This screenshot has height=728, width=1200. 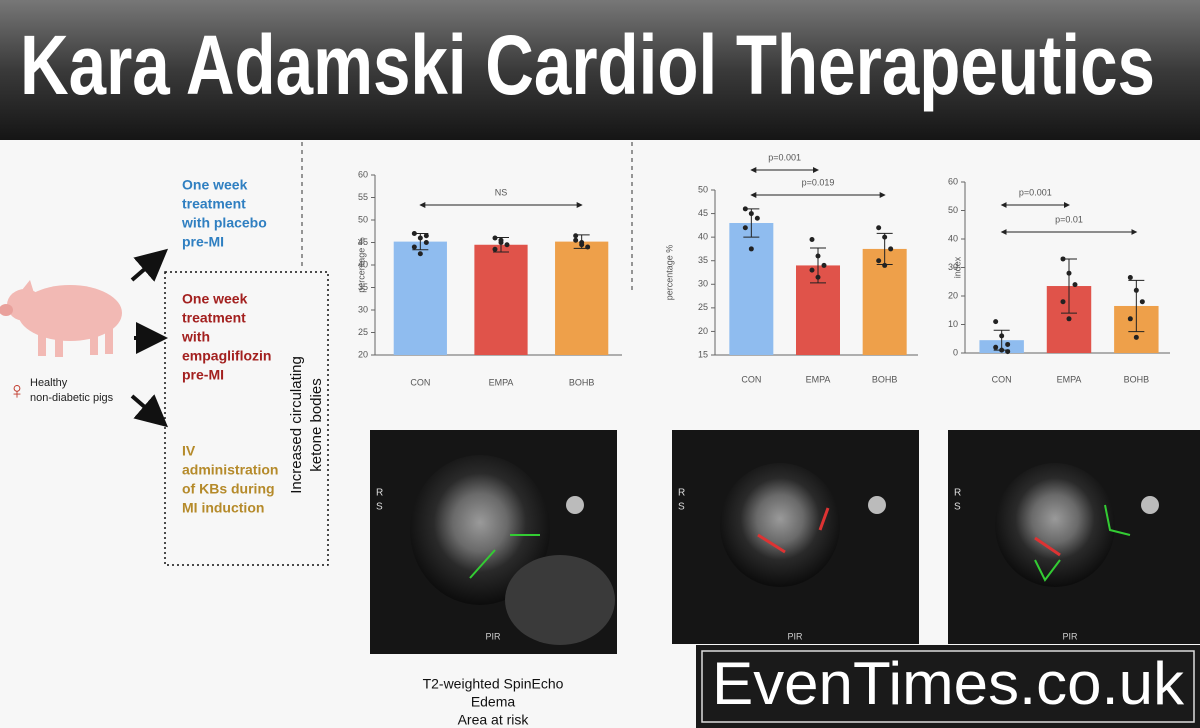 I want to click on subject-label: non-diabetic pigs, so click(x=72, y=398).